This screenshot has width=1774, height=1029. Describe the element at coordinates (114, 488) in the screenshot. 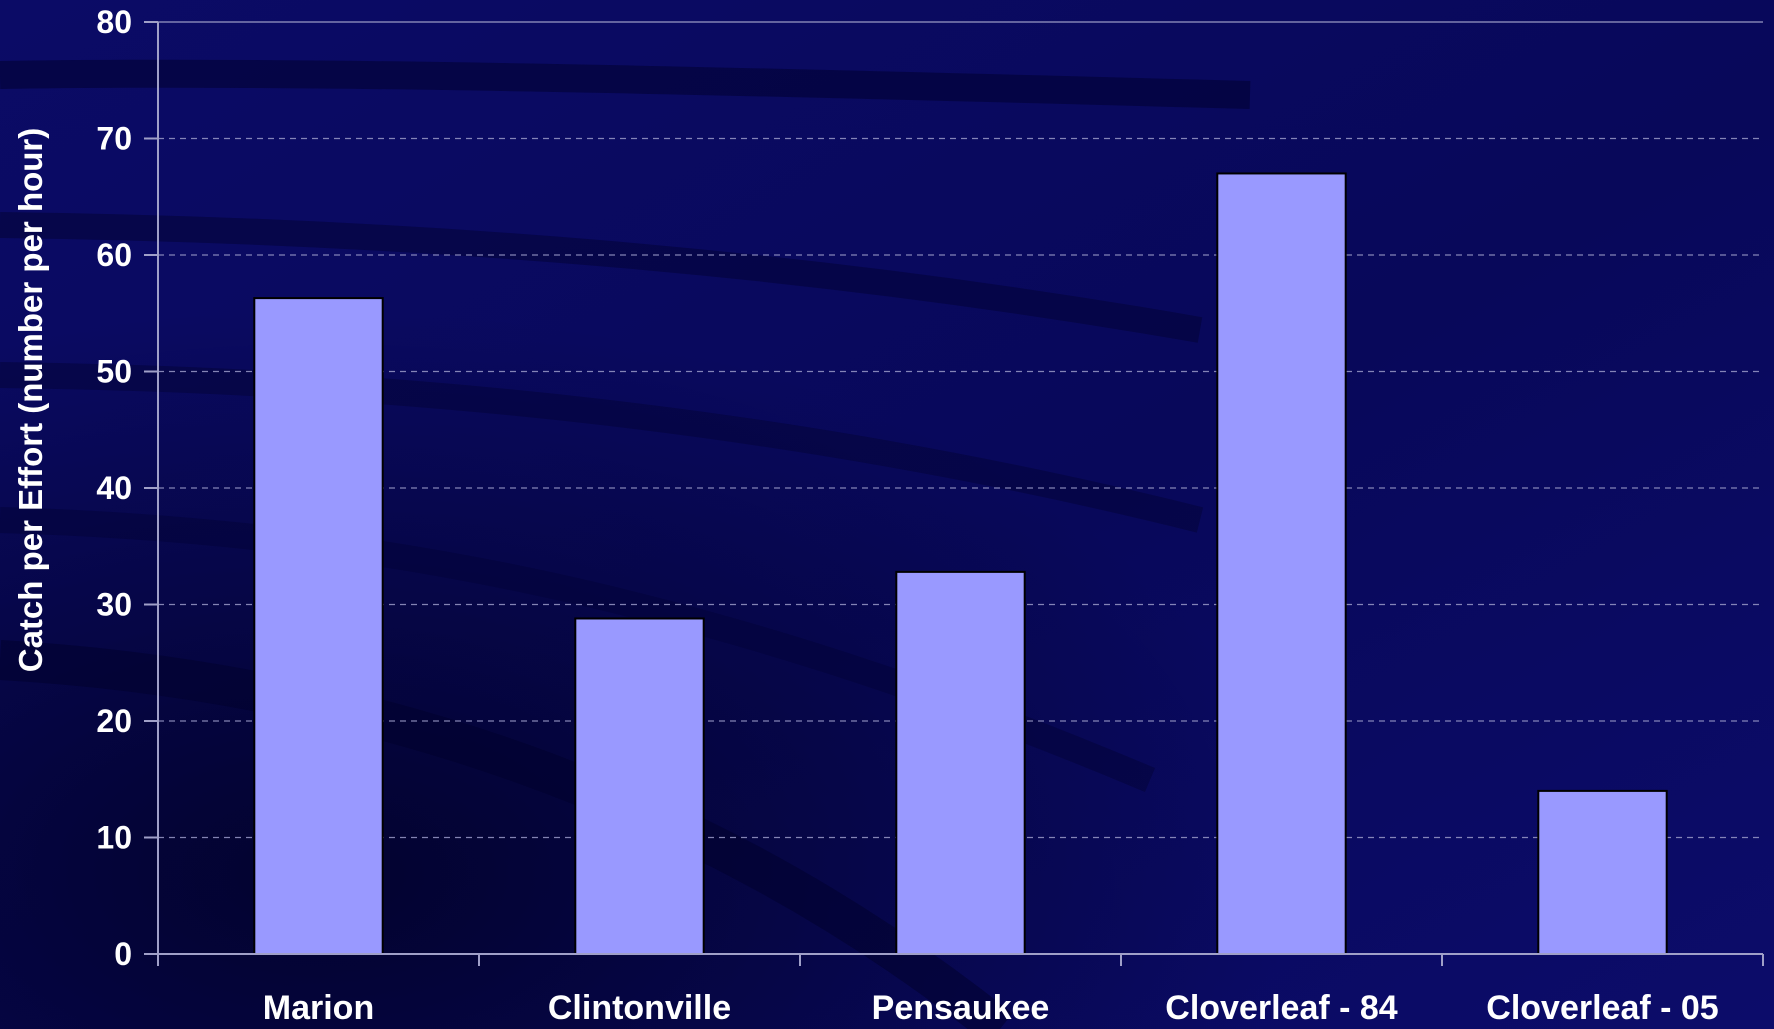

I see `y-tick-label: 40` at that location.